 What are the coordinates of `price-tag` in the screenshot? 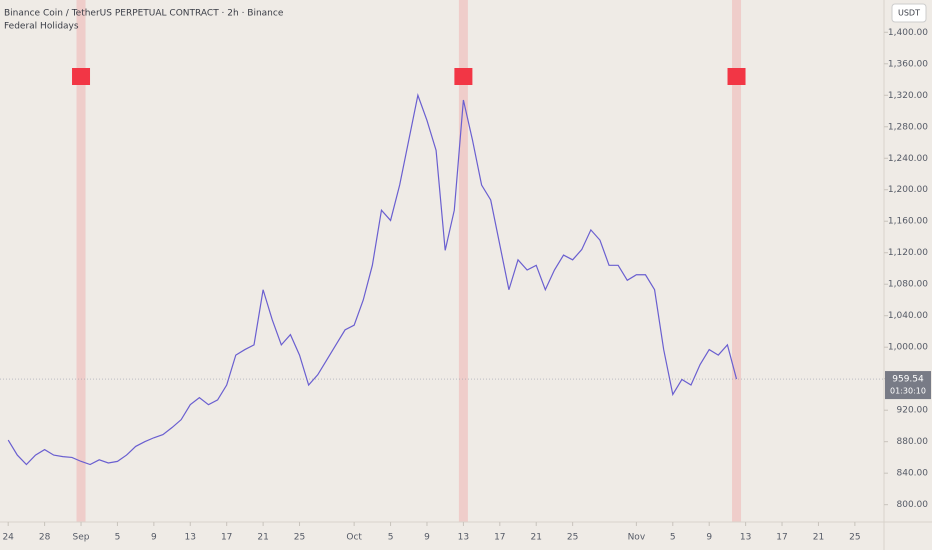 It's located at (908, 385).